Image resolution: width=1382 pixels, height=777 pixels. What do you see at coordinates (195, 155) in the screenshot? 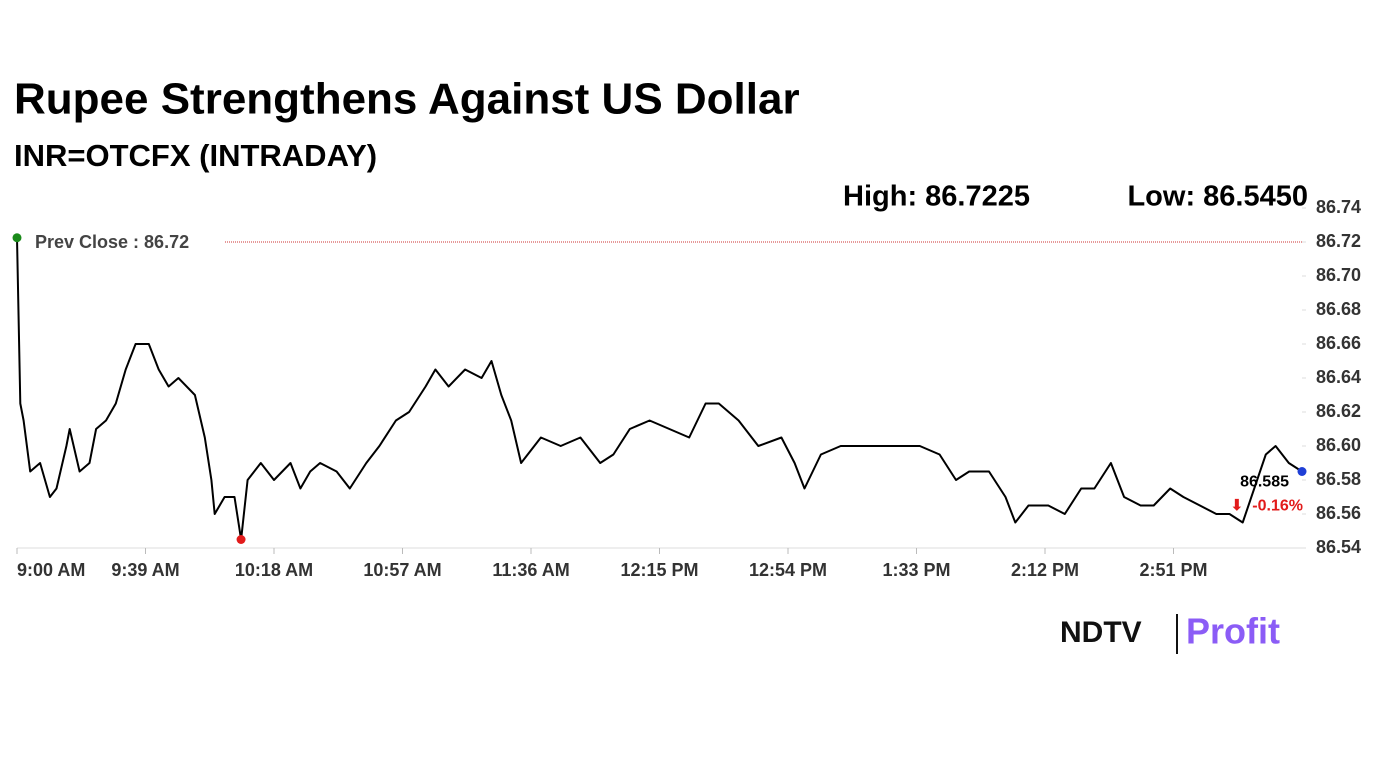
I see `chart-subtitle: INR=OTCFX (INTRADAY)` at bounding box center [195, 155].